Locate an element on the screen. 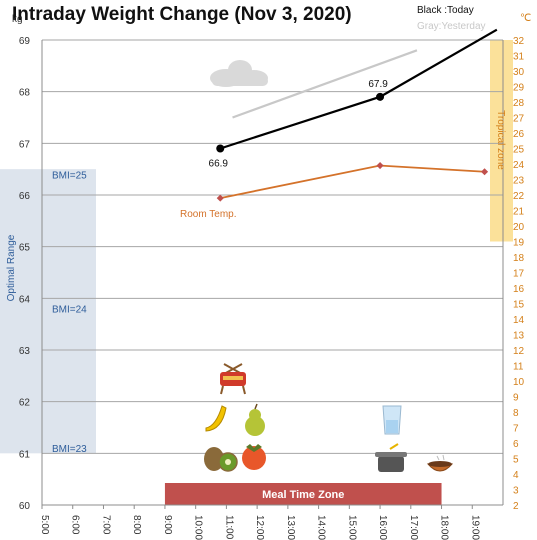 This screenshot has width=537, height=540. x-tick-label: 5:00 is located at coordinates (44, 525).